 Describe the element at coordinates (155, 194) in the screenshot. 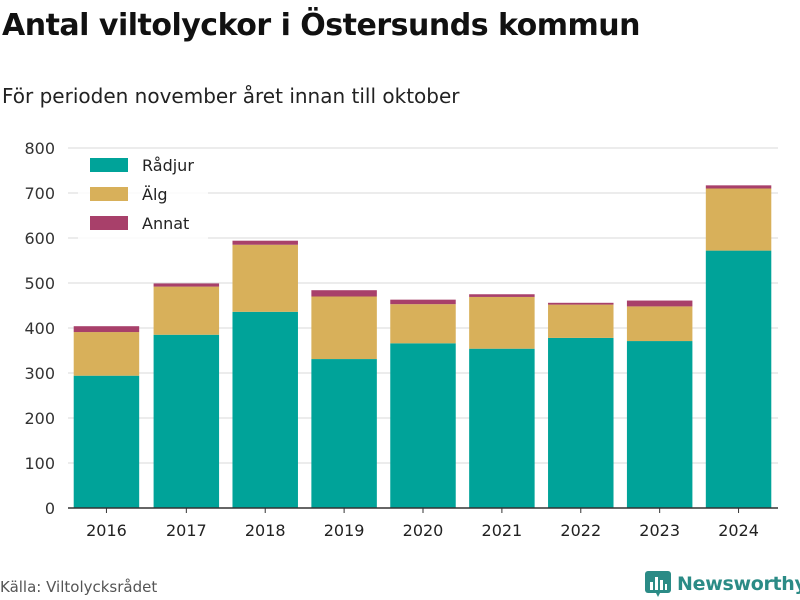

I see `legend-label: Älg` at that location.